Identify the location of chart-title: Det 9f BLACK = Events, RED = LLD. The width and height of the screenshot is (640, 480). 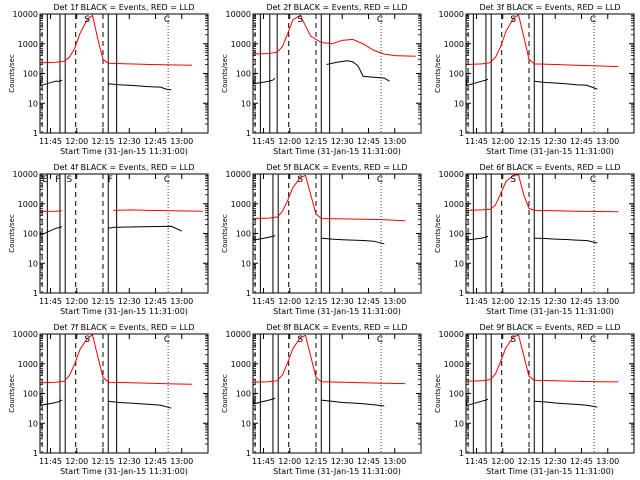
(549, 327).